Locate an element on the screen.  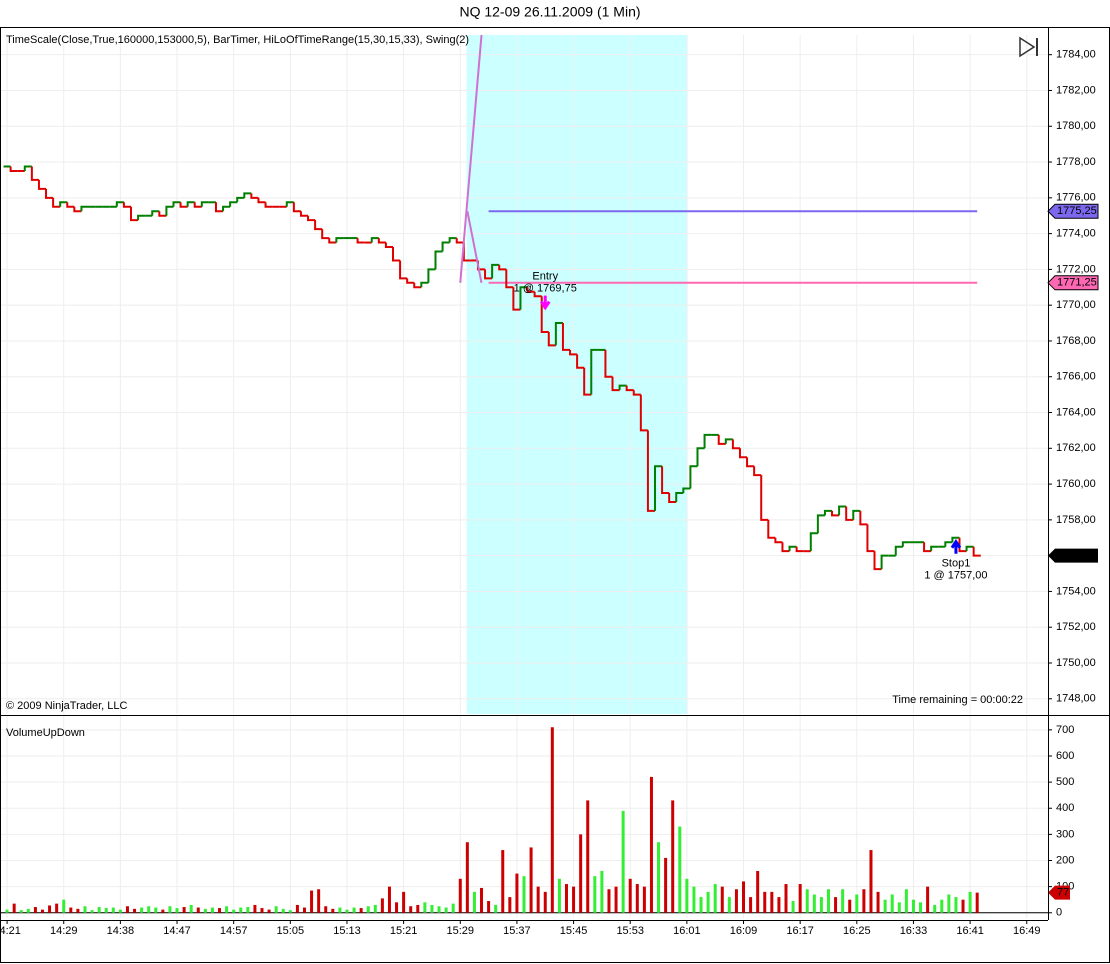
y-tick-label: 1754,00 is located at coordinates (1076, 591).